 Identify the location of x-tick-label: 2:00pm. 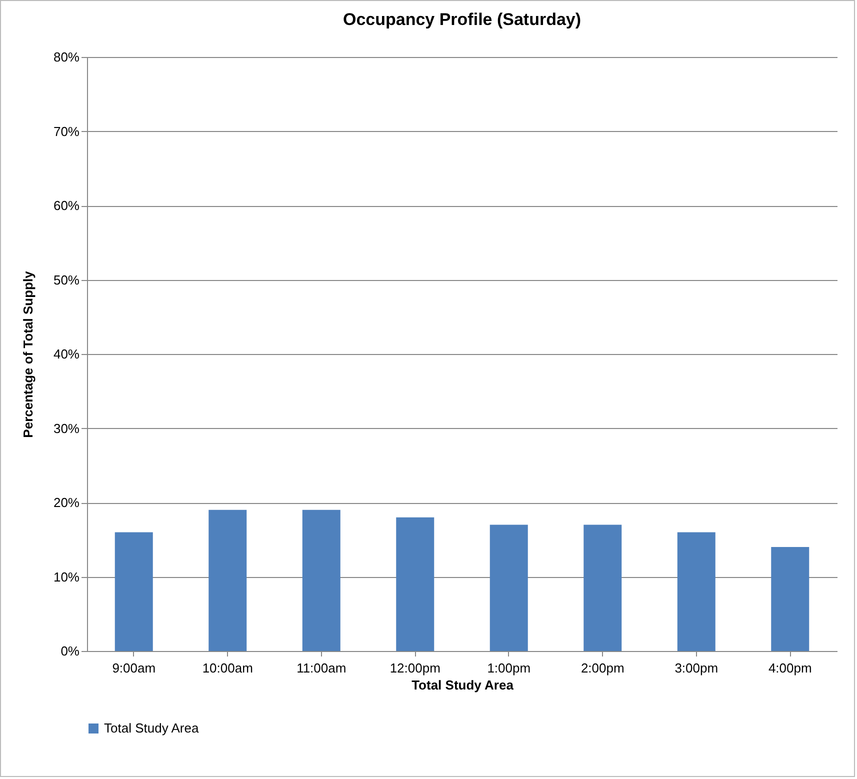
(602, 668).